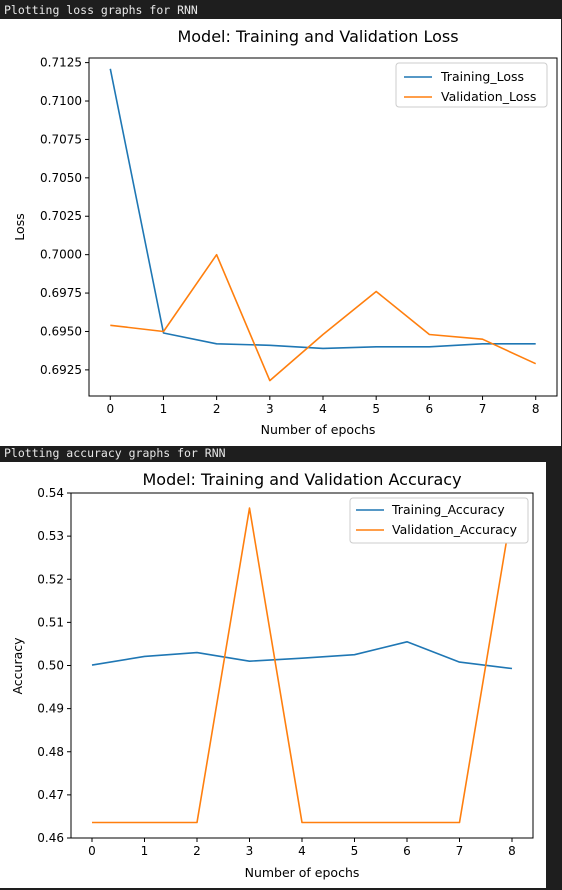 This screenshot has width=562, height=890. Describe the element at coordinates (50, 709) in the screenshot. I see `y-tick-label: 0.49` at that location.